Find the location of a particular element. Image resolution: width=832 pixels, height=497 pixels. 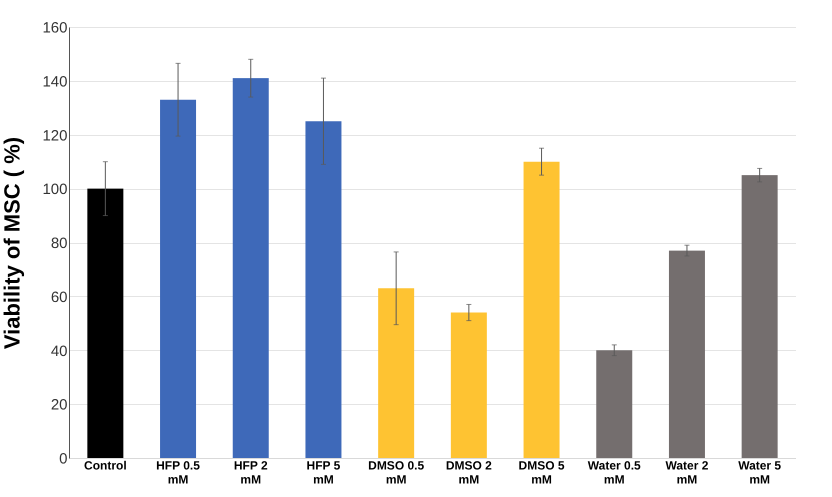

x-tick-label: Water 5 mM is located at coordinates (760, 472).